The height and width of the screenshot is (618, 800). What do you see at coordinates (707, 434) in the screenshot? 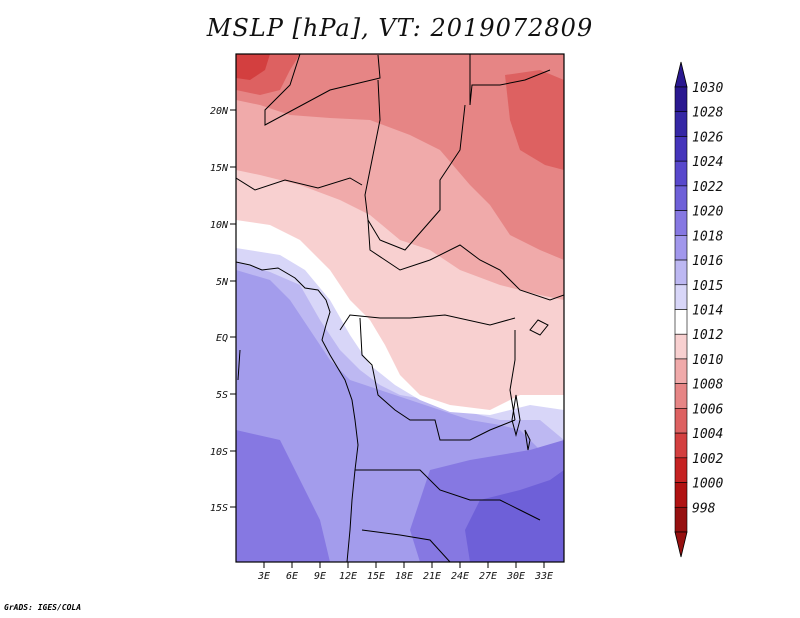
I see `colorbar-label: 1004` at bounding box center [707, 434].